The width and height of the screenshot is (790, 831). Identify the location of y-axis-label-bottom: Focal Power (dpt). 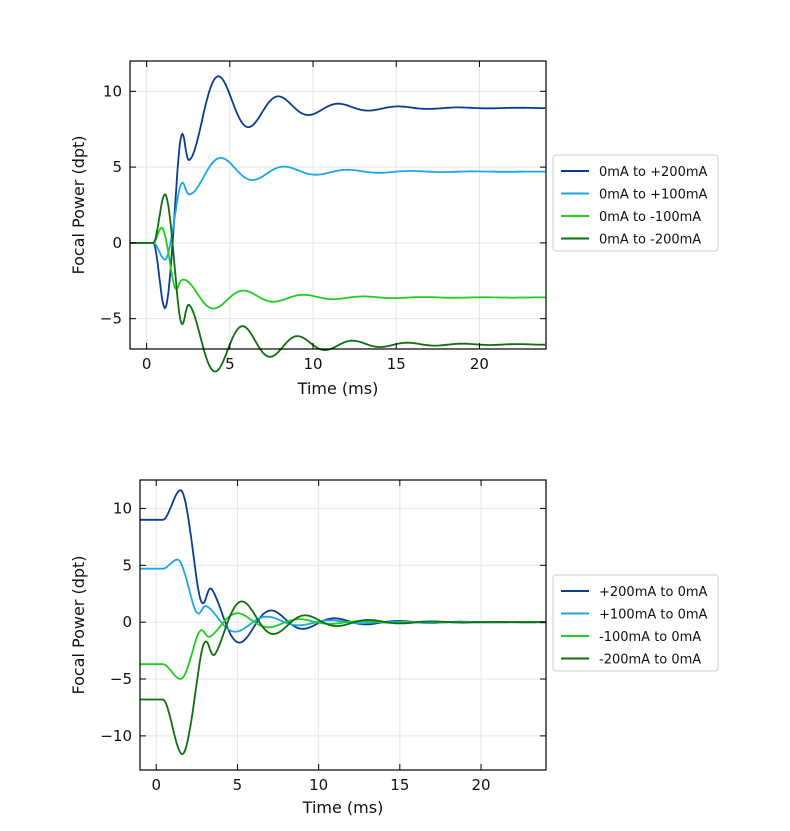
(78, 624).